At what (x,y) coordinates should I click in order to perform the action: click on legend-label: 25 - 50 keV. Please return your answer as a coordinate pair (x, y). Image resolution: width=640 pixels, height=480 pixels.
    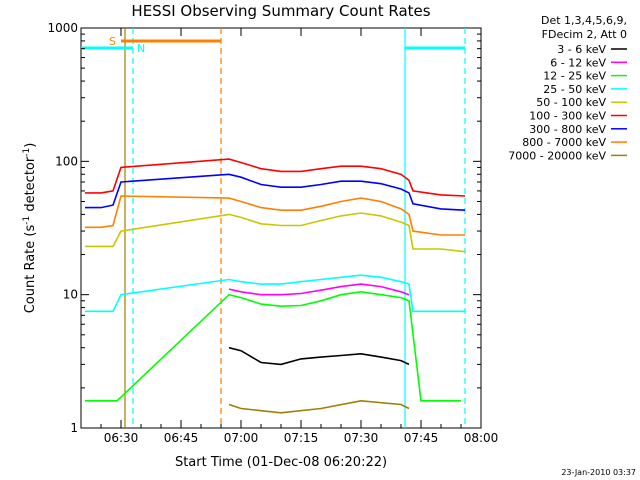
    Looking at the image, I should click on (574, 89).